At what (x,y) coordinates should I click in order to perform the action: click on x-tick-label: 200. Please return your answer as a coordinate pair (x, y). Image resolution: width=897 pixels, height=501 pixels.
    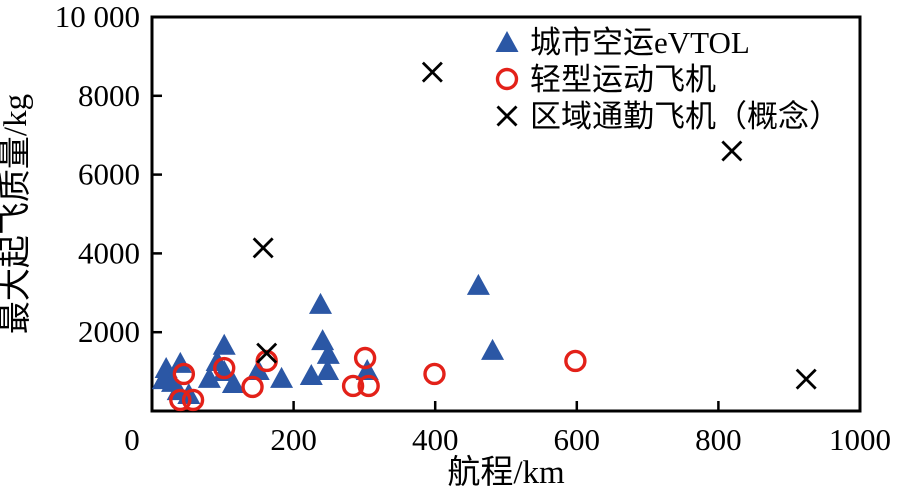
    Looking at the image, I should click on (293, 439).